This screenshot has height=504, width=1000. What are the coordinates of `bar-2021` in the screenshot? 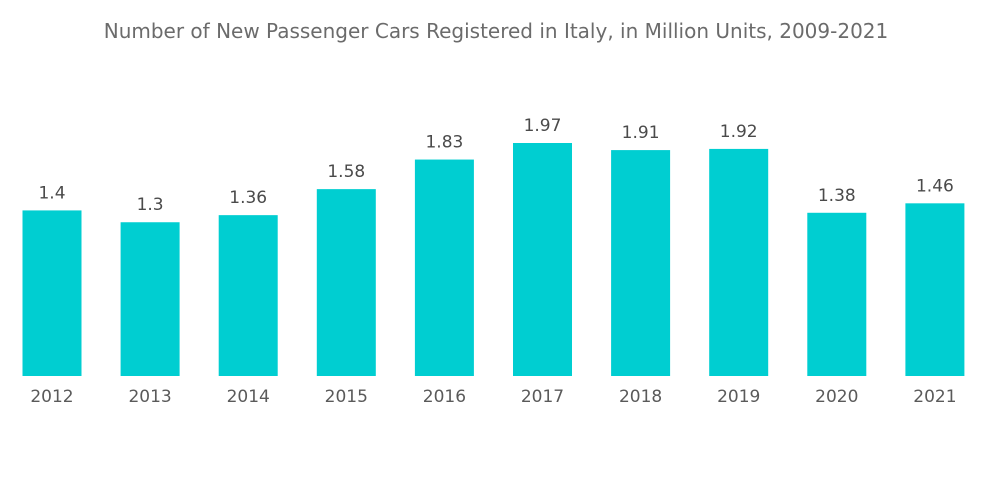 It's located at (935, 289).